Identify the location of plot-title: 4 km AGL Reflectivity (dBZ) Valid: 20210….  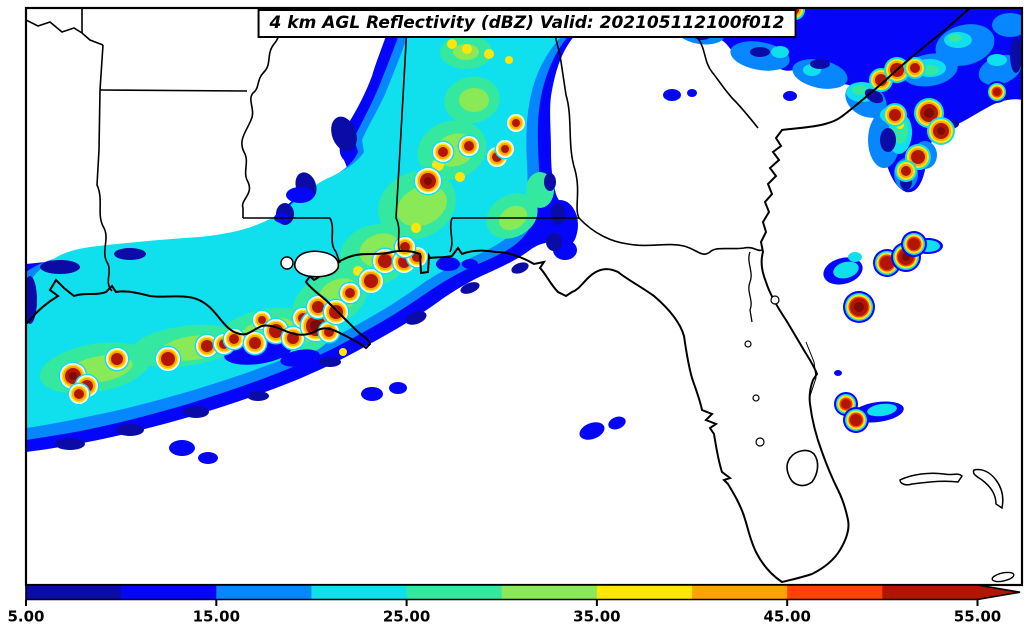
(527, 23).